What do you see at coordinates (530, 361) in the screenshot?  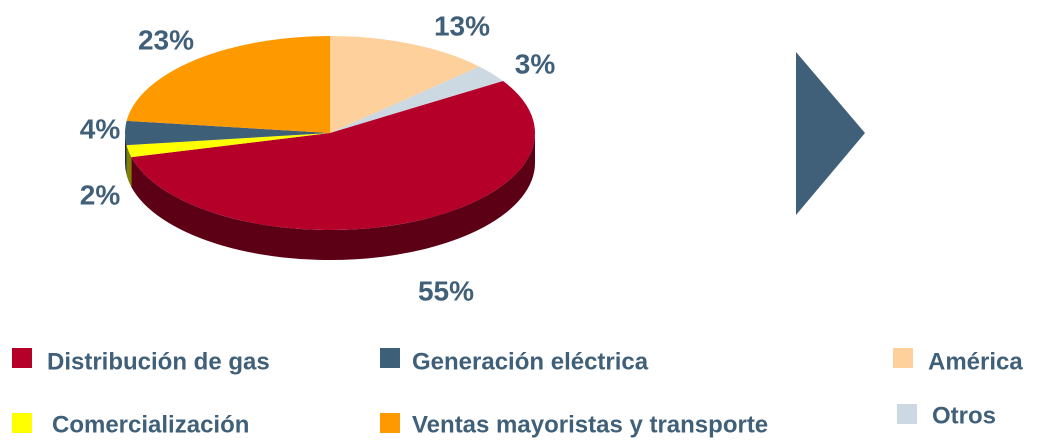 I see `legend-label: Generación eléctrica` at bounding box center [530, 361].